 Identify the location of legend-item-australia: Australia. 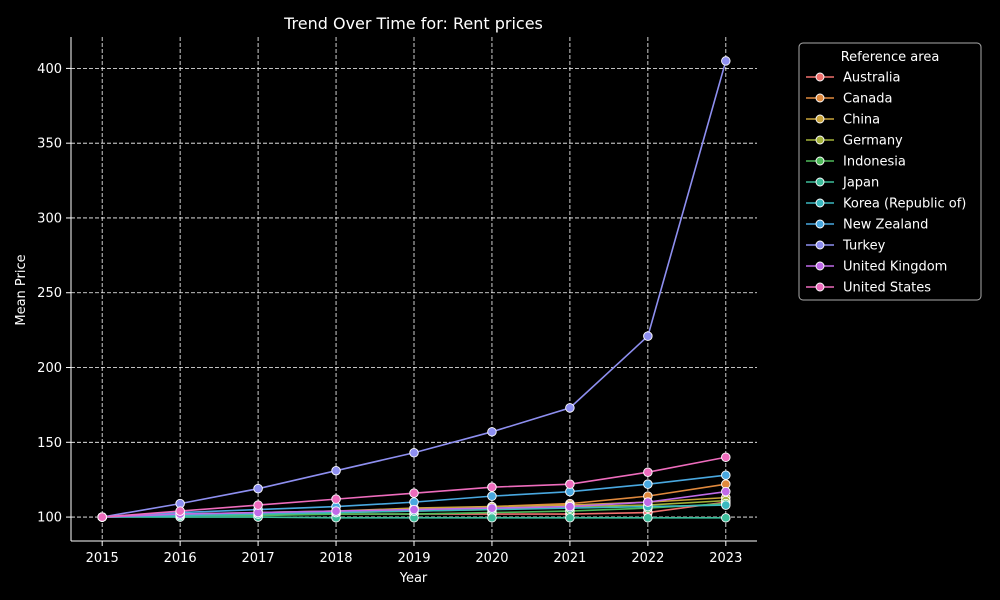
(853, 78).